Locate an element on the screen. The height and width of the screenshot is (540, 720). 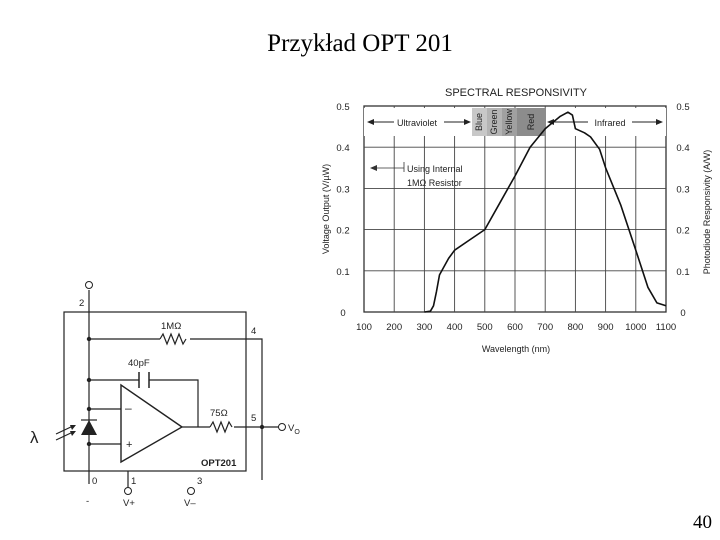
feedback-resistor-label: 1MΩ is located at coordinates (171, 326).